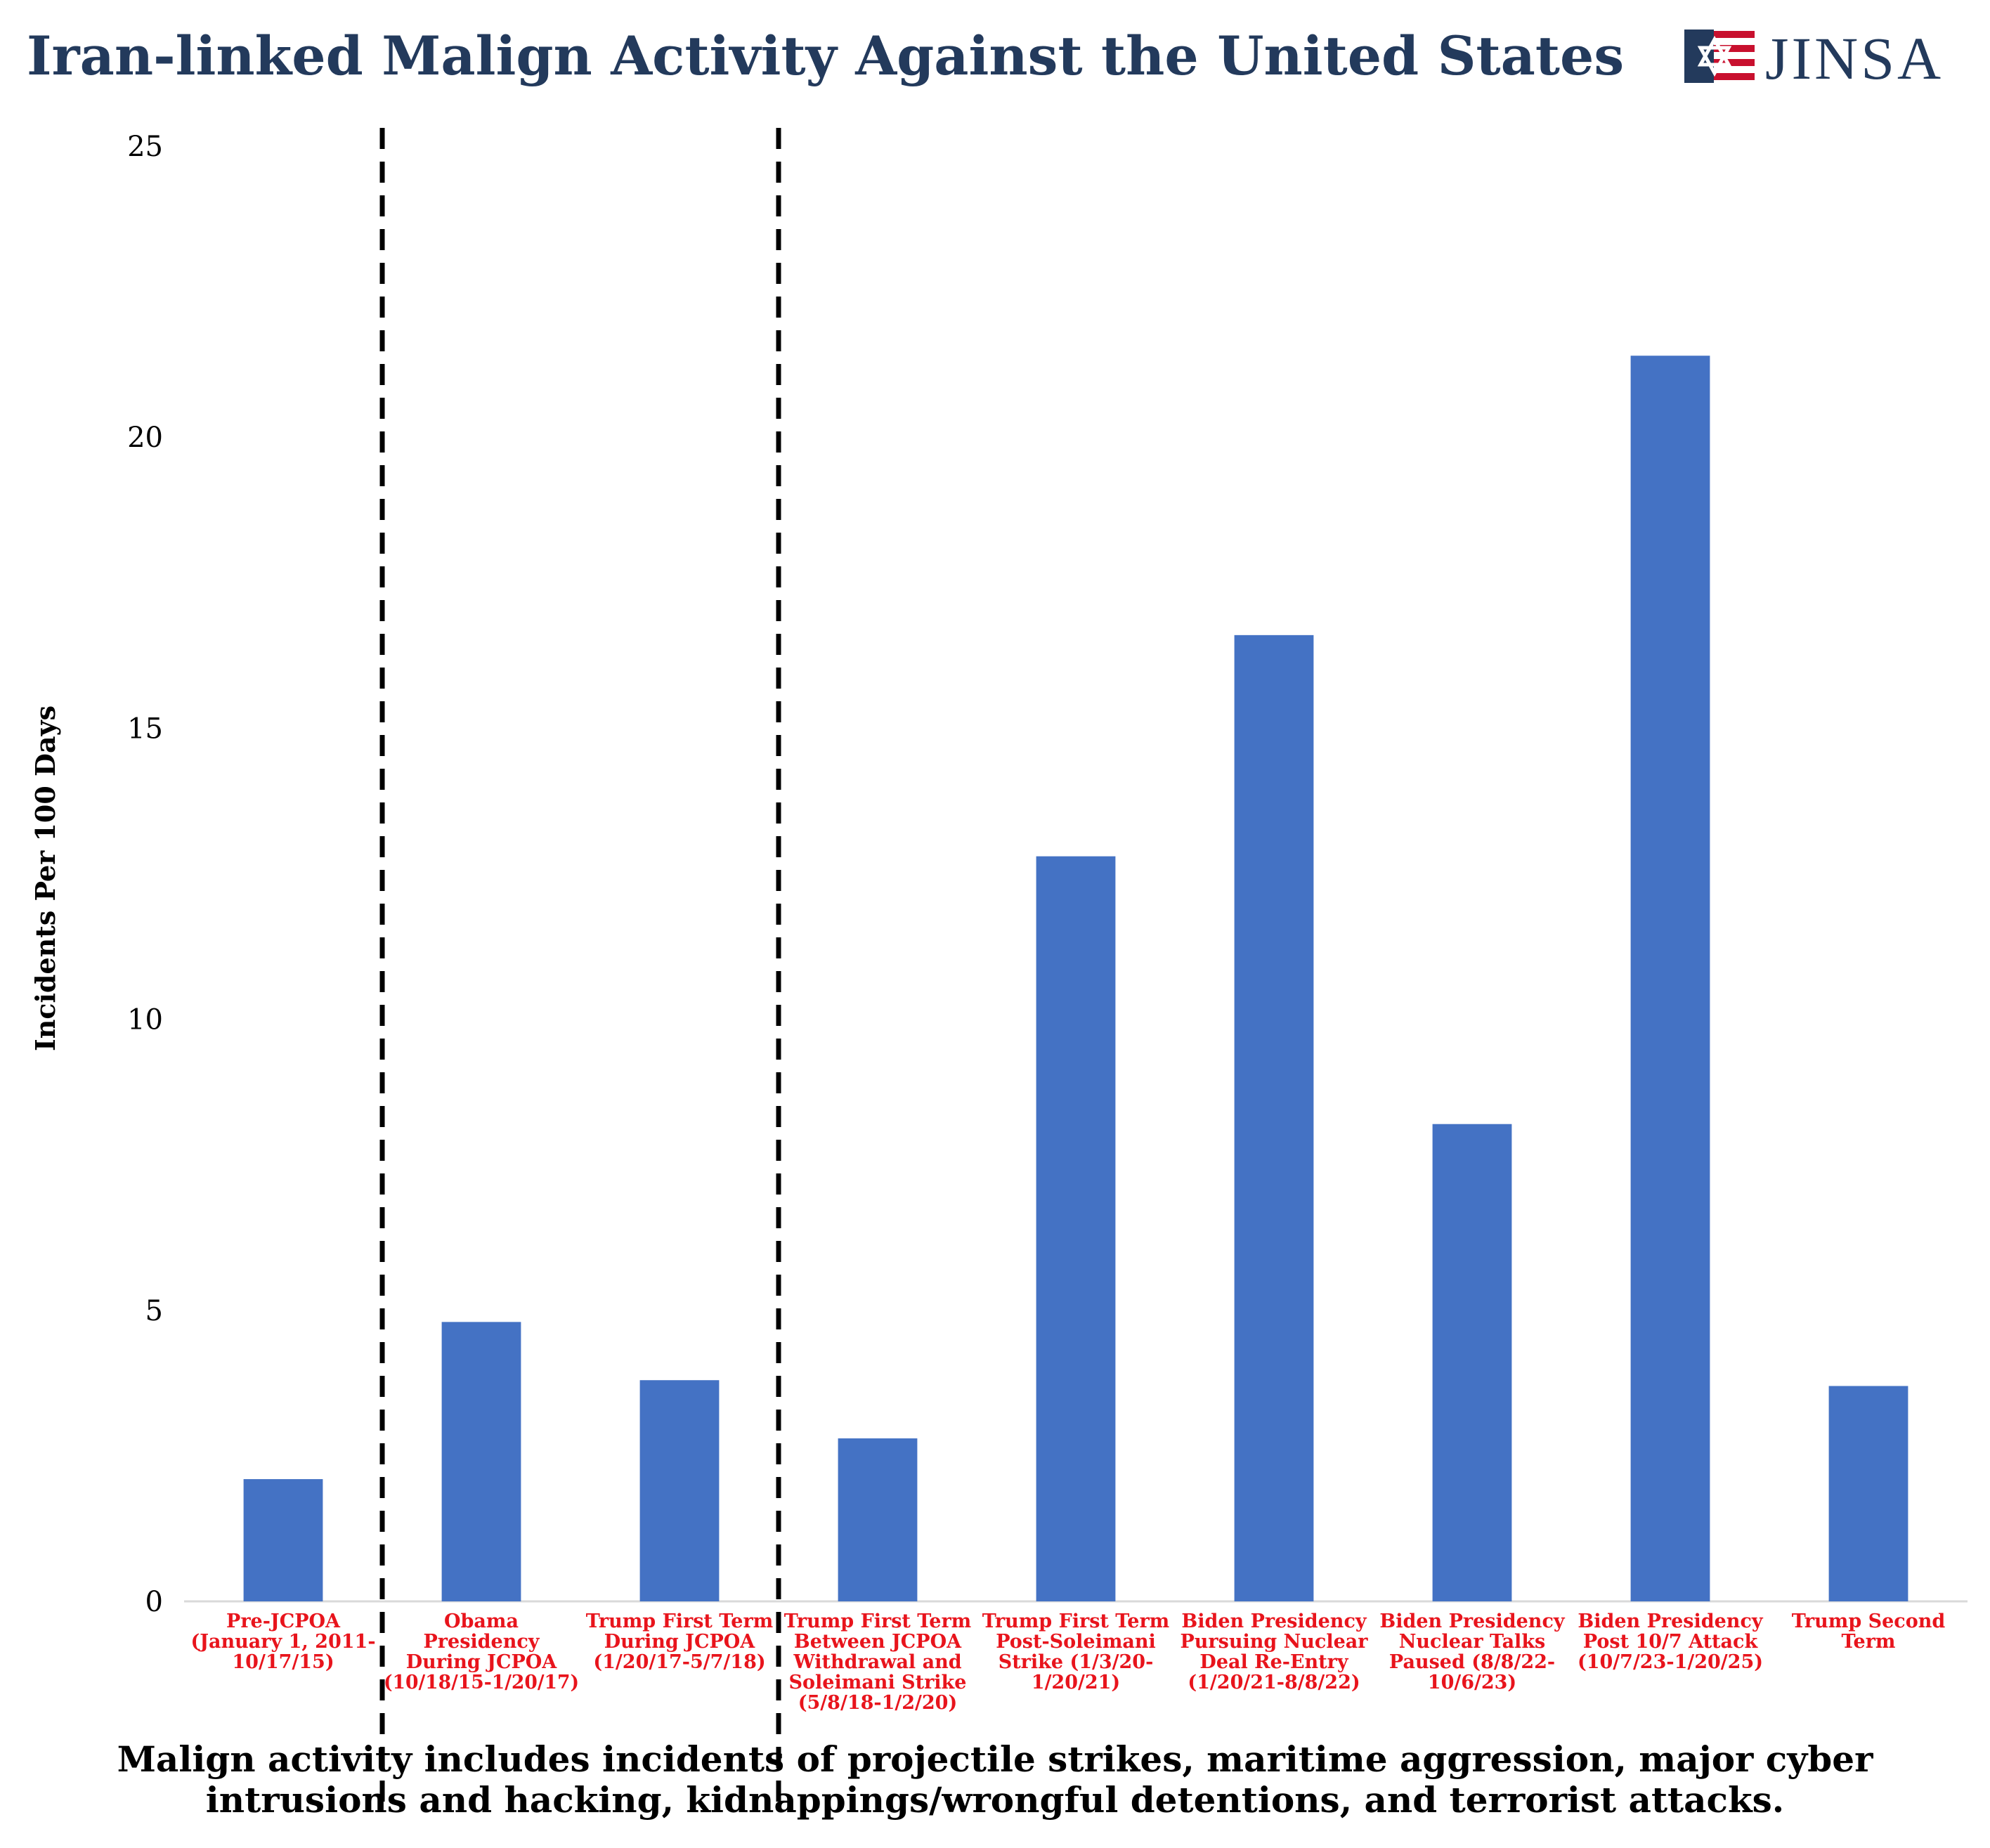 The width and height of the screenshot is (1990, 1848). What do you see at coordinates (1854, 58) in the screenshot?
I see `logo-text: JINSA` at bounding box center [1854, 58].